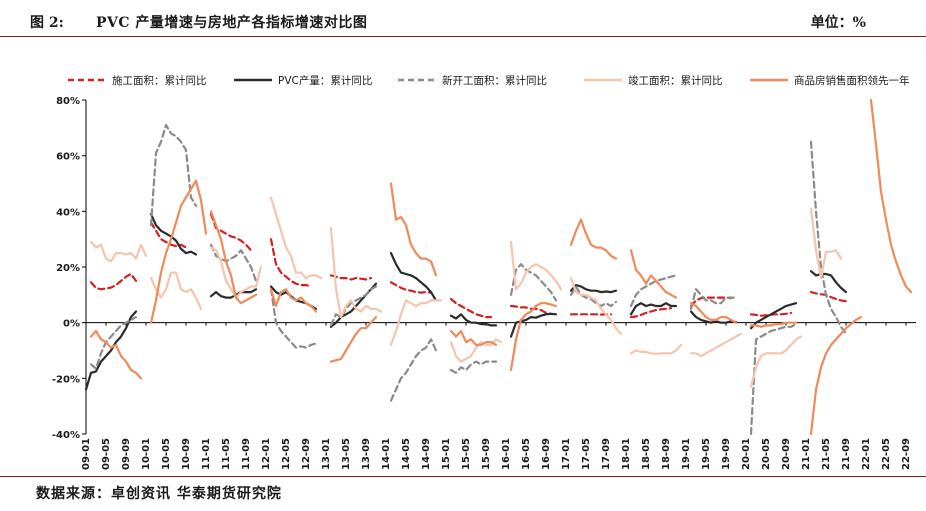 The image size is (926, 511). What do you see at coordinates (166, 454) in the screenshot?
I see `x-tick-label: 10-05` at bounding box center [166, 454].